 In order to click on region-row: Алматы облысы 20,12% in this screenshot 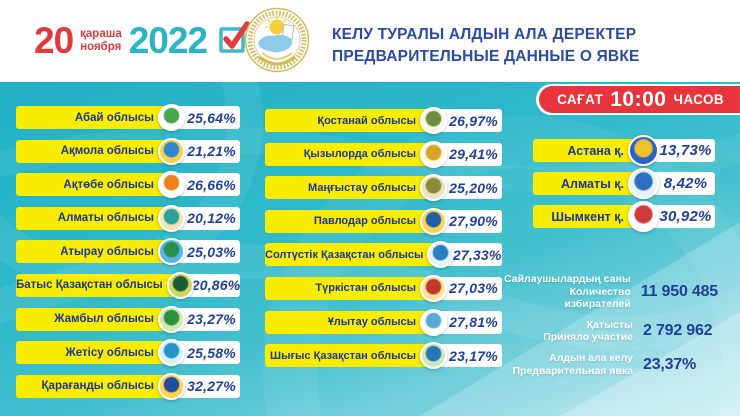, I will do `click(128, 218)`.